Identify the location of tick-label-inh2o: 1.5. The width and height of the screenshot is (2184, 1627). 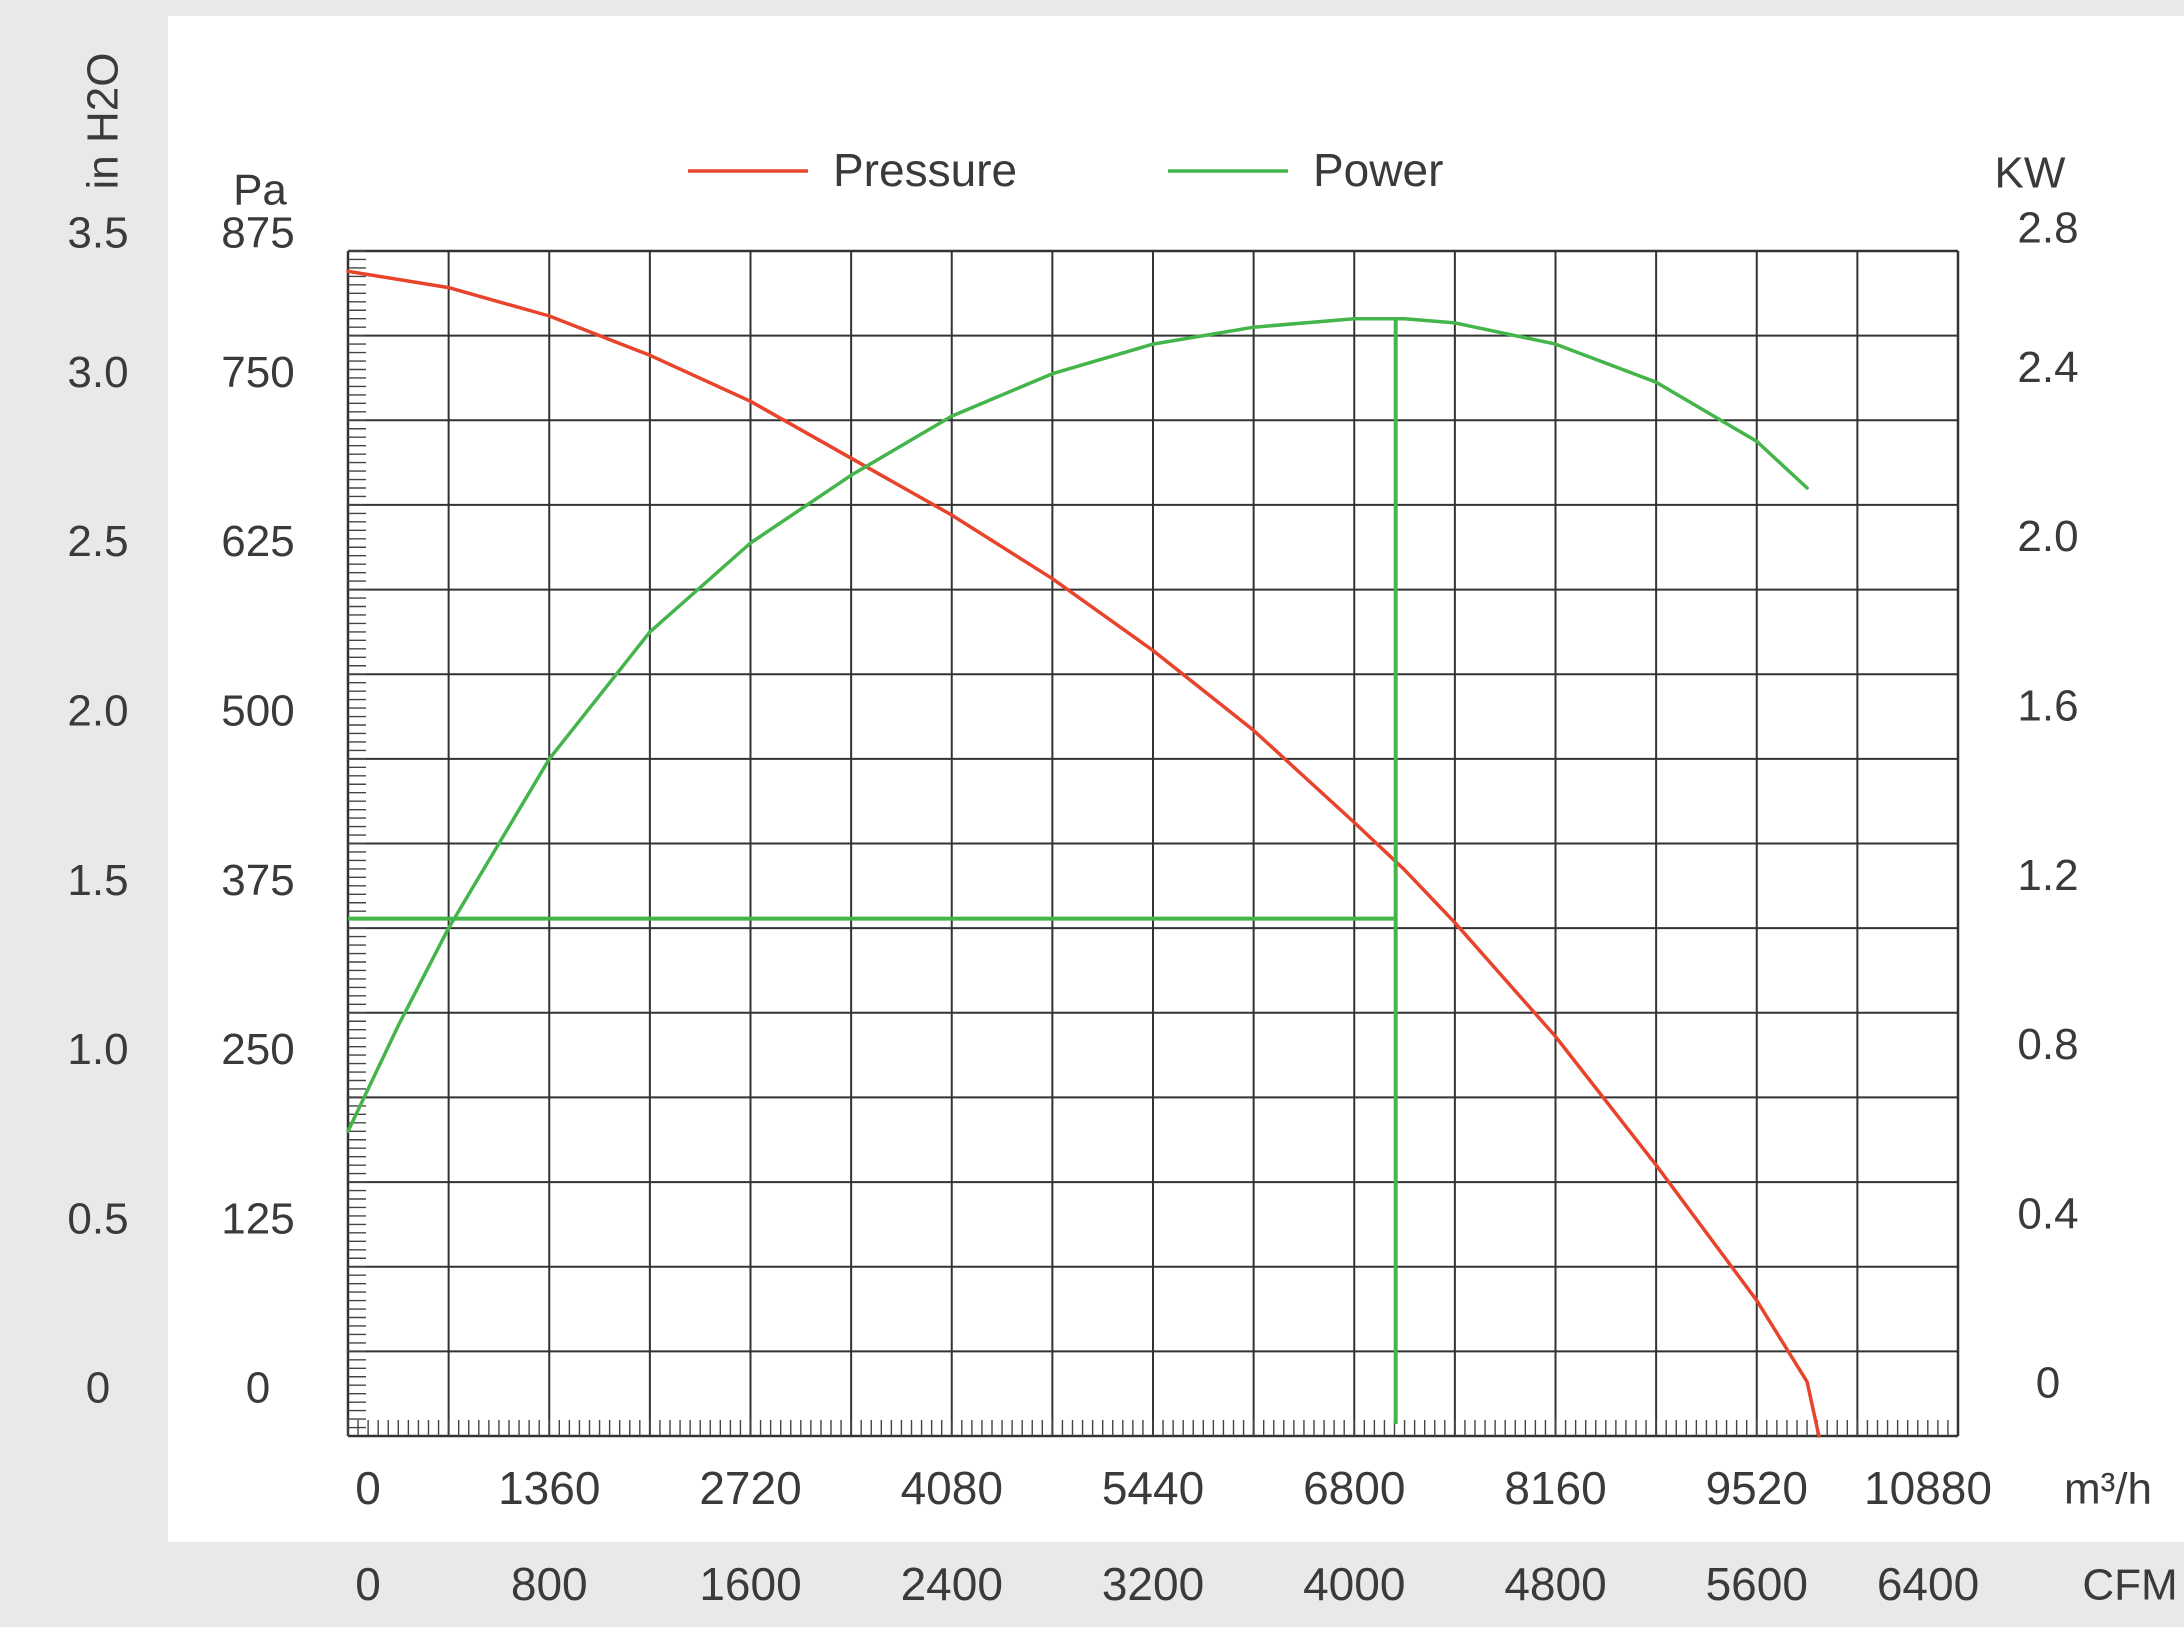
(97, 880).